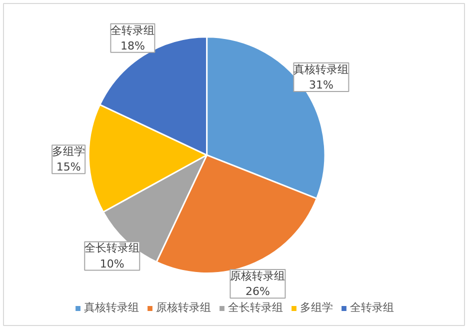 The image size is (467, 330). What do you see at coordinates (258, 291) in the screenshot?
I see `data-label: 26%` at bounding box center [258, 291].